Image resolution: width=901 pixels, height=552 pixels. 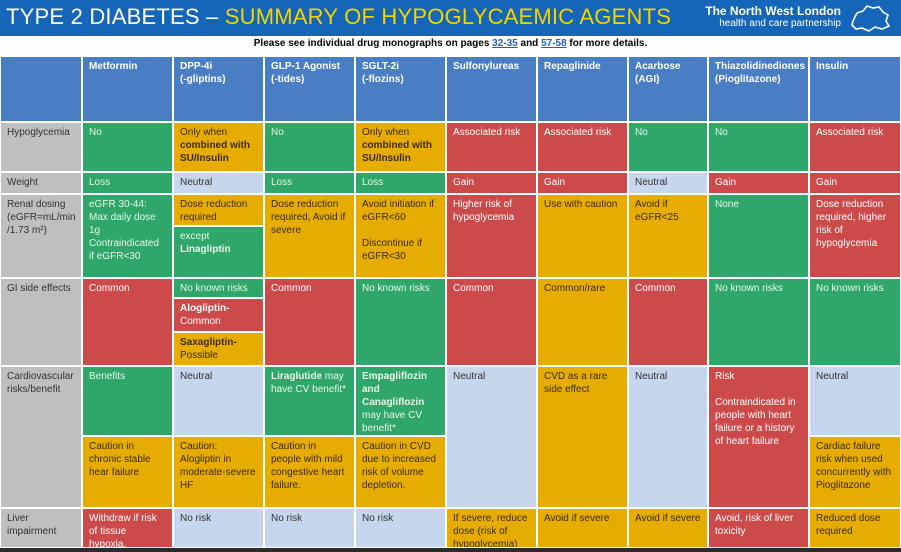 What do you see at coordinates (400, 322) in the screenshot?
I see `cell-gi-sglt2i: No known risks` at bounding box center [400, 322].